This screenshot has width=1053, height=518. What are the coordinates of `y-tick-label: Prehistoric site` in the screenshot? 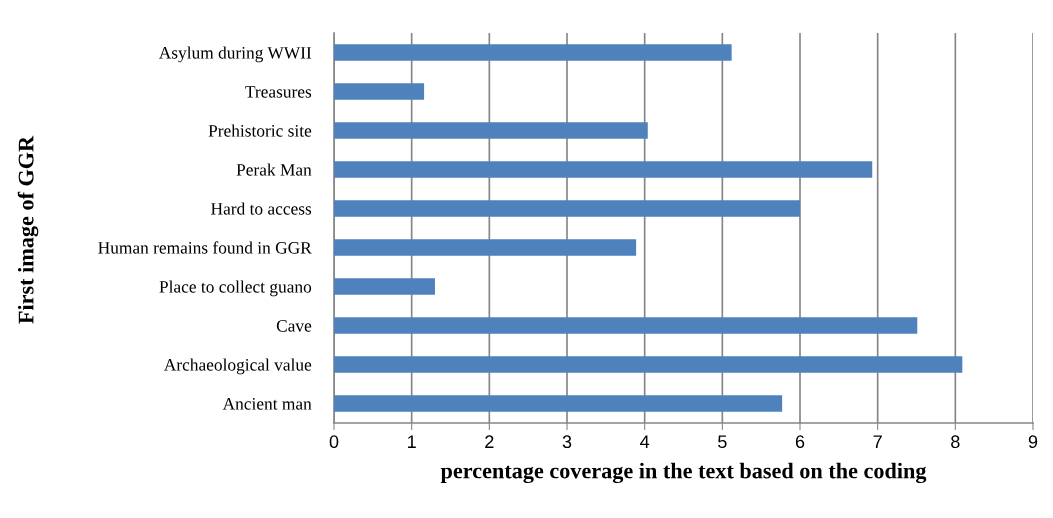 It's located at (260, 130).